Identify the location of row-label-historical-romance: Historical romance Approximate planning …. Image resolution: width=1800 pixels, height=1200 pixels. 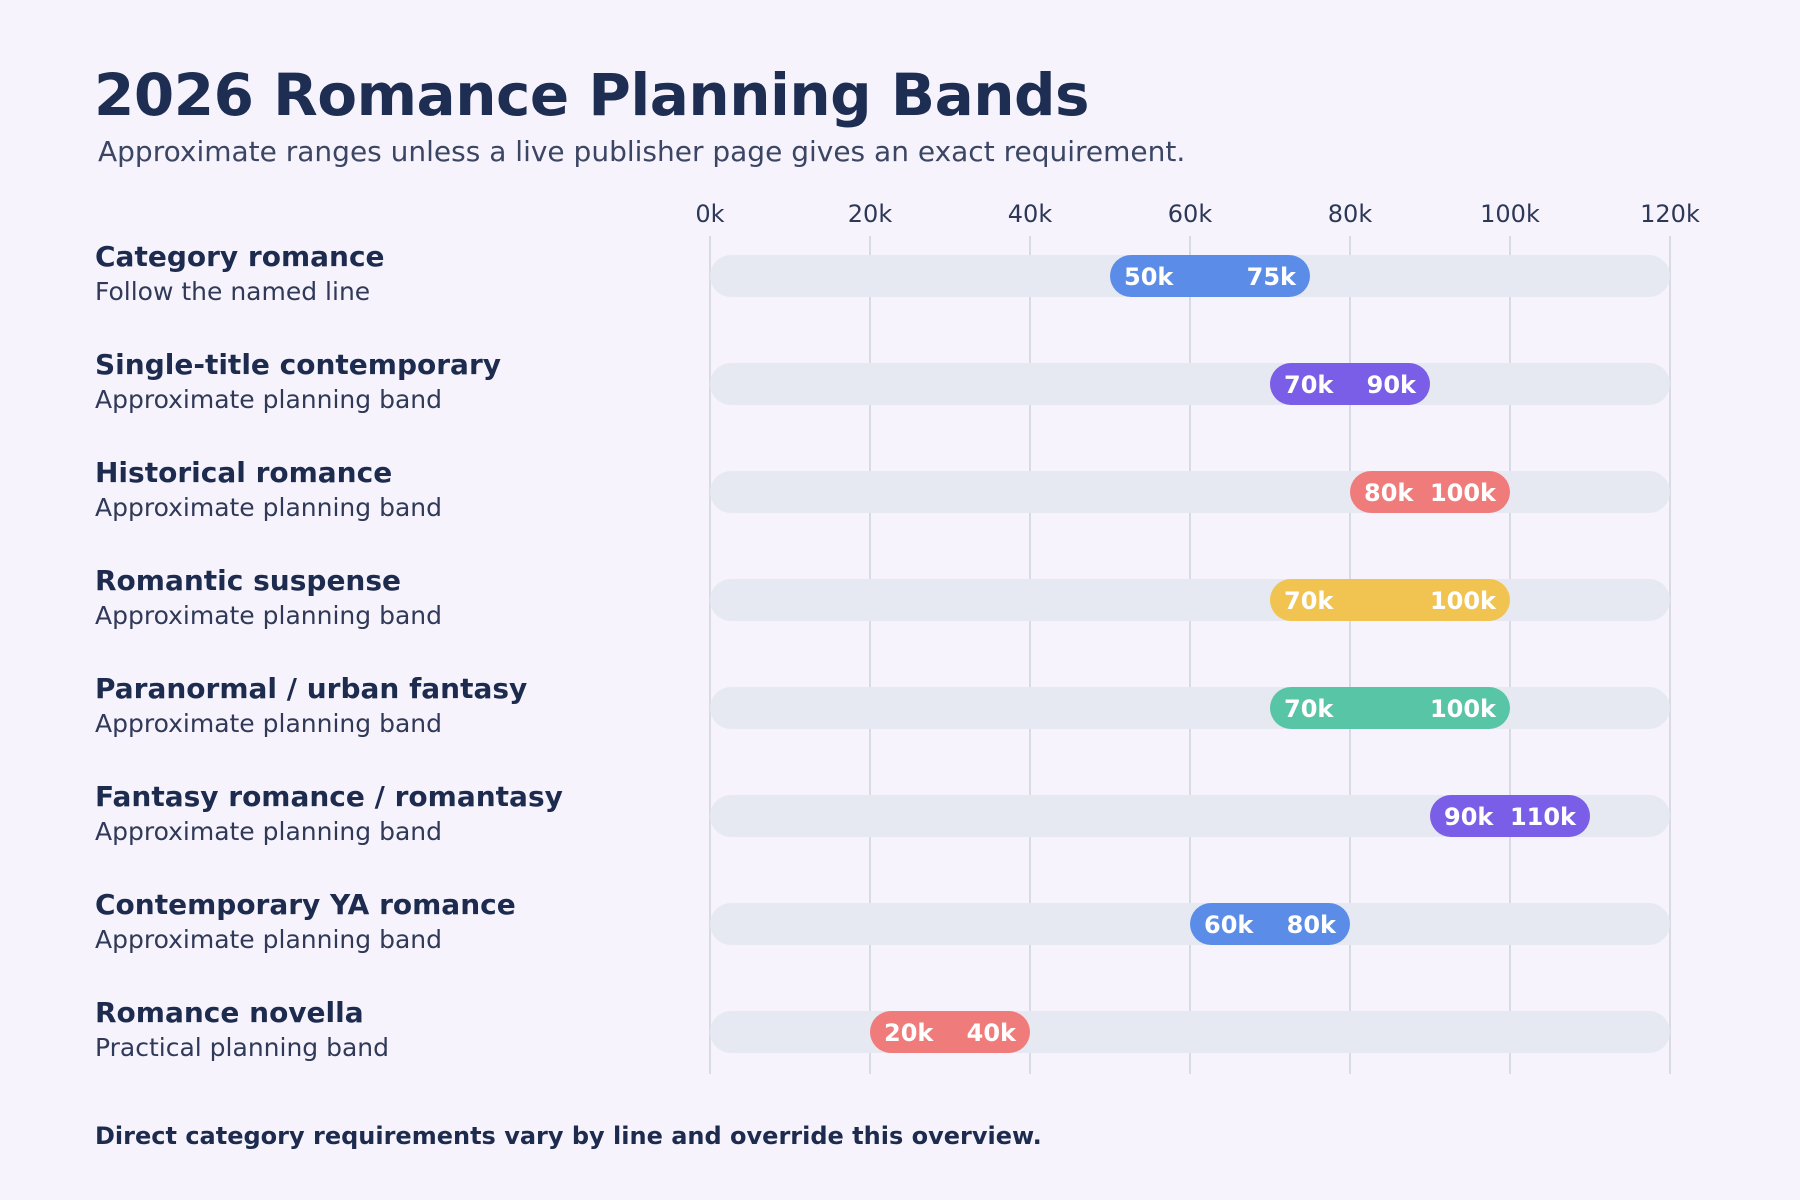
(390, 490).